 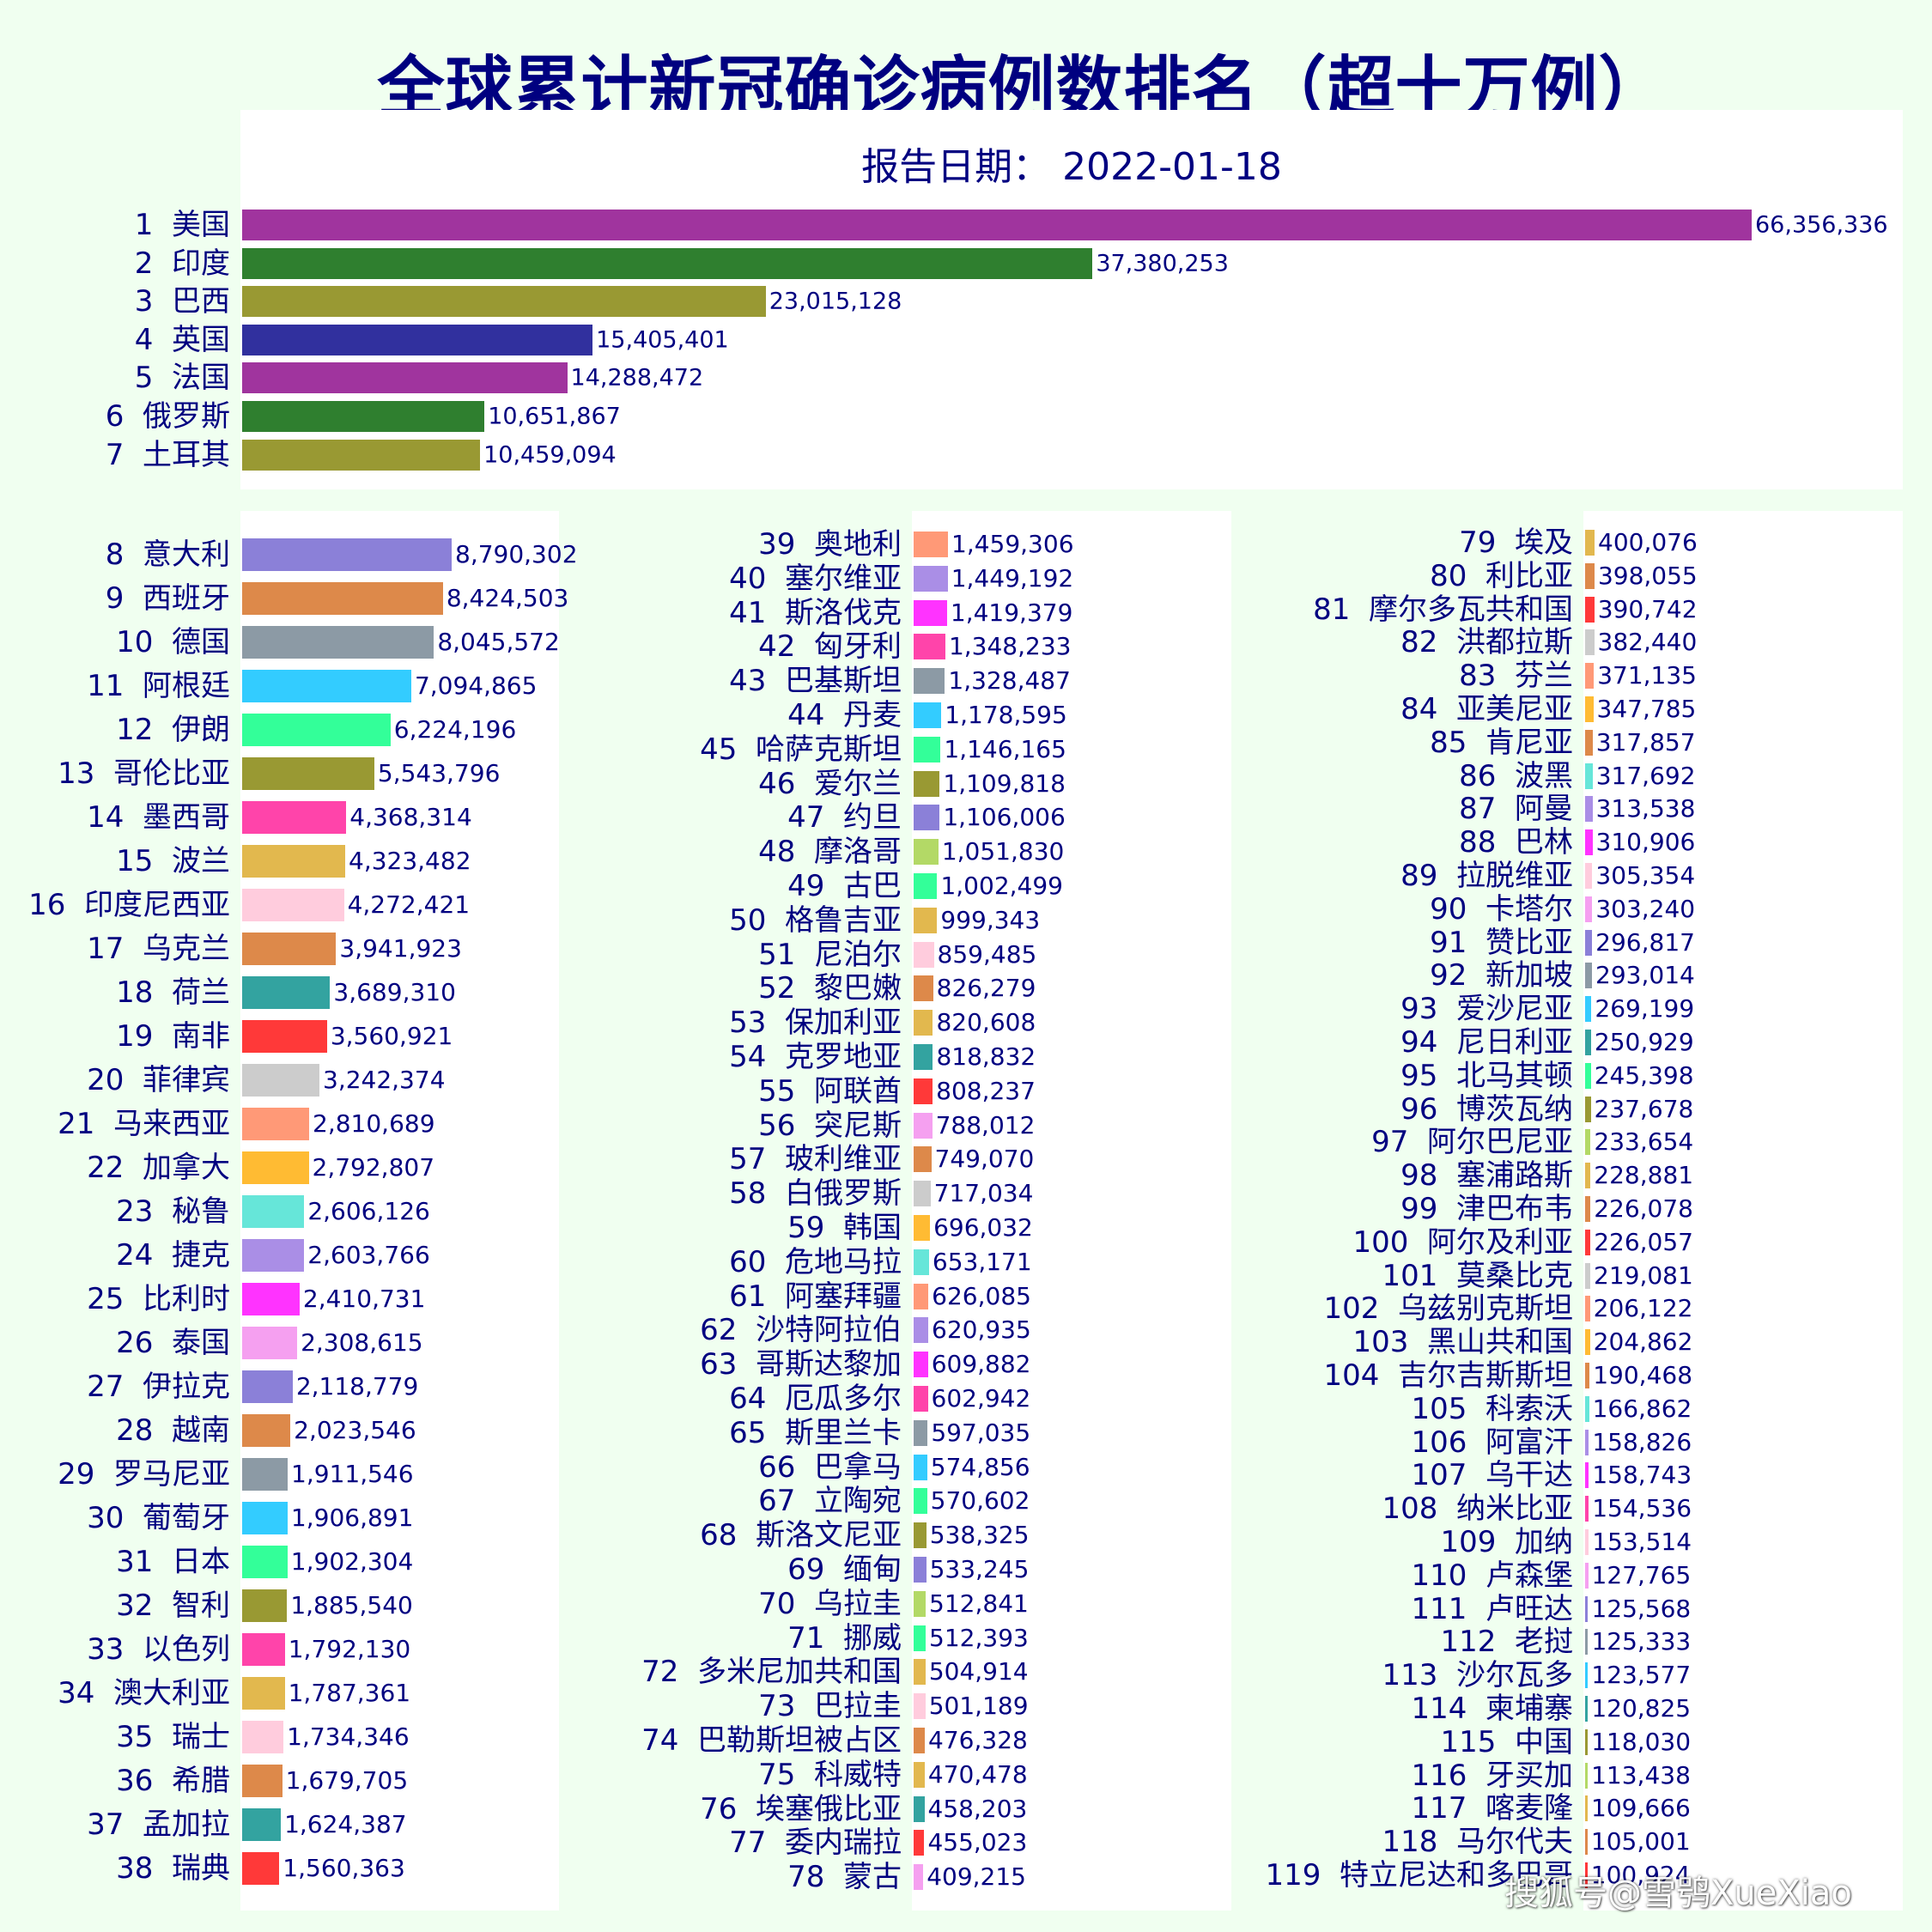 I want to click on rank-number: 10, so click(x=135, y=642).